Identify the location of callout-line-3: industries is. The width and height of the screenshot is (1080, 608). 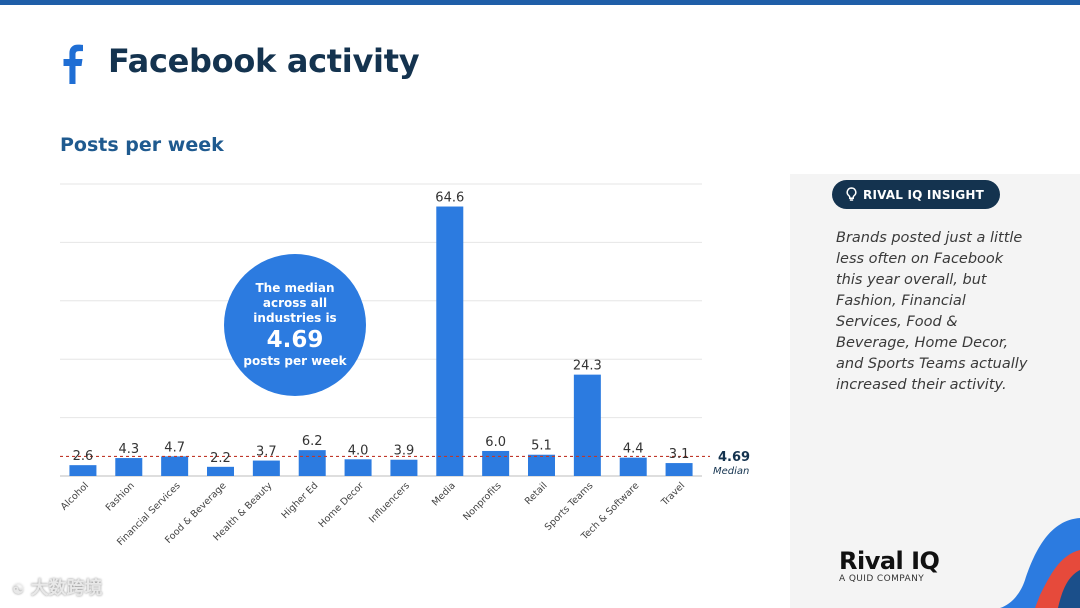
(295, 318).